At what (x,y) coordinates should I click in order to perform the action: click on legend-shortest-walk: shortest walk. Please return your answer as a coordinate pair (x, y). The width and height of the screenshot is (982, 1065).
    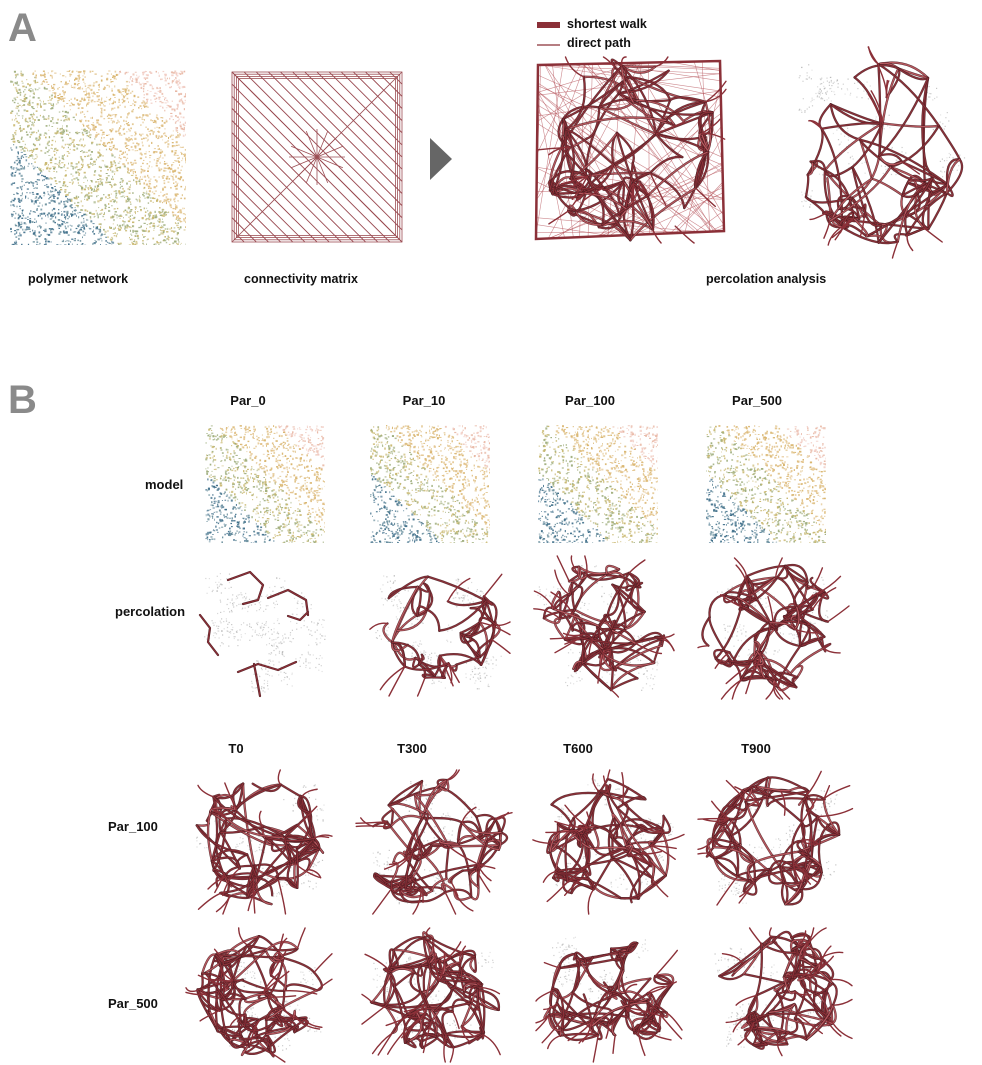
    Looking at the image, I should click on (607, 24).